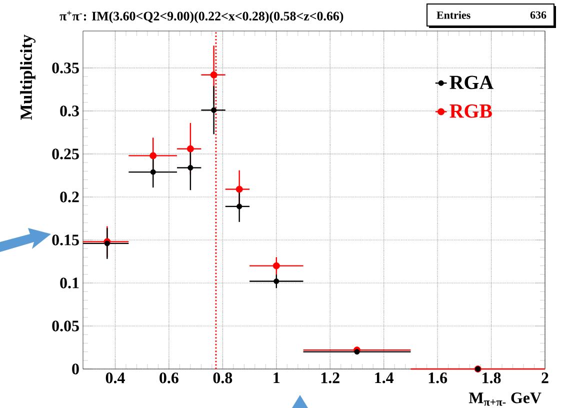  What do you see at coordinates (471, 111) in the screenshot?
I see `legend-label: RGB` at bounding box center [471, 111].